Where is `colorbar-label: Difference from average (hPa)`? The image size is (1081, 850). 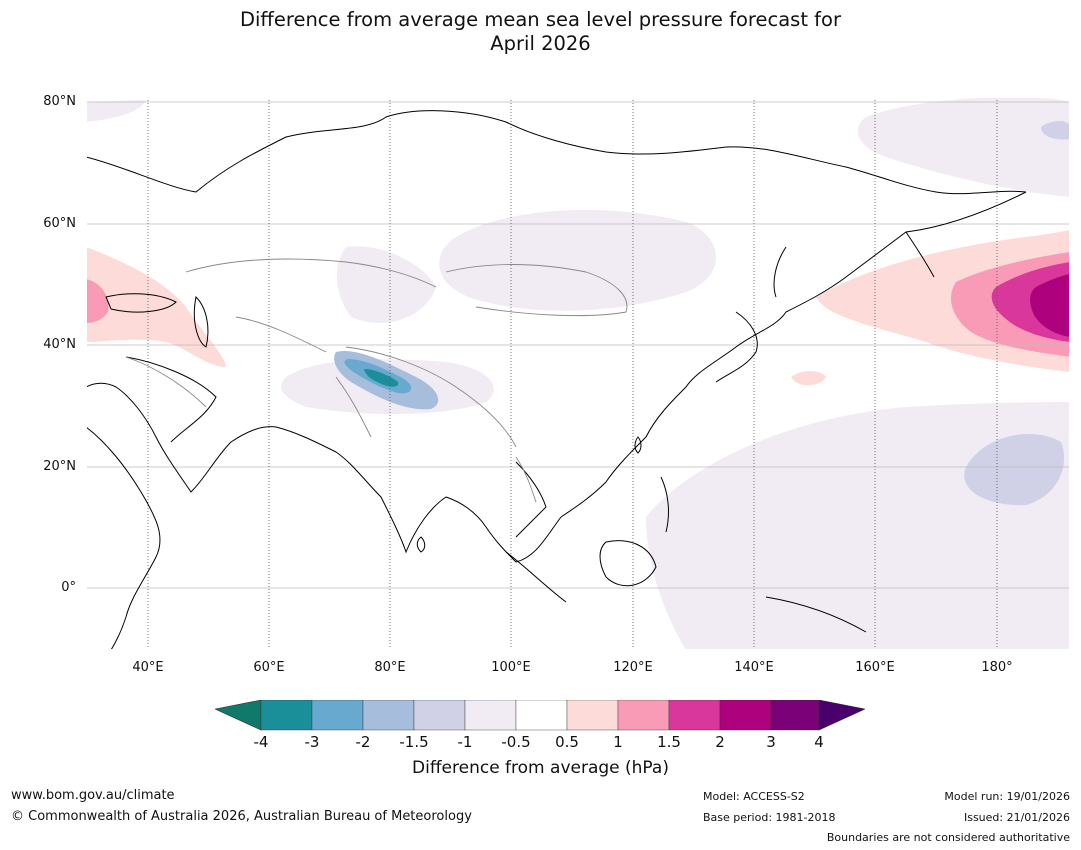
colorbar-label: Difference from average (hPa) is located at coordinates (540, 768).